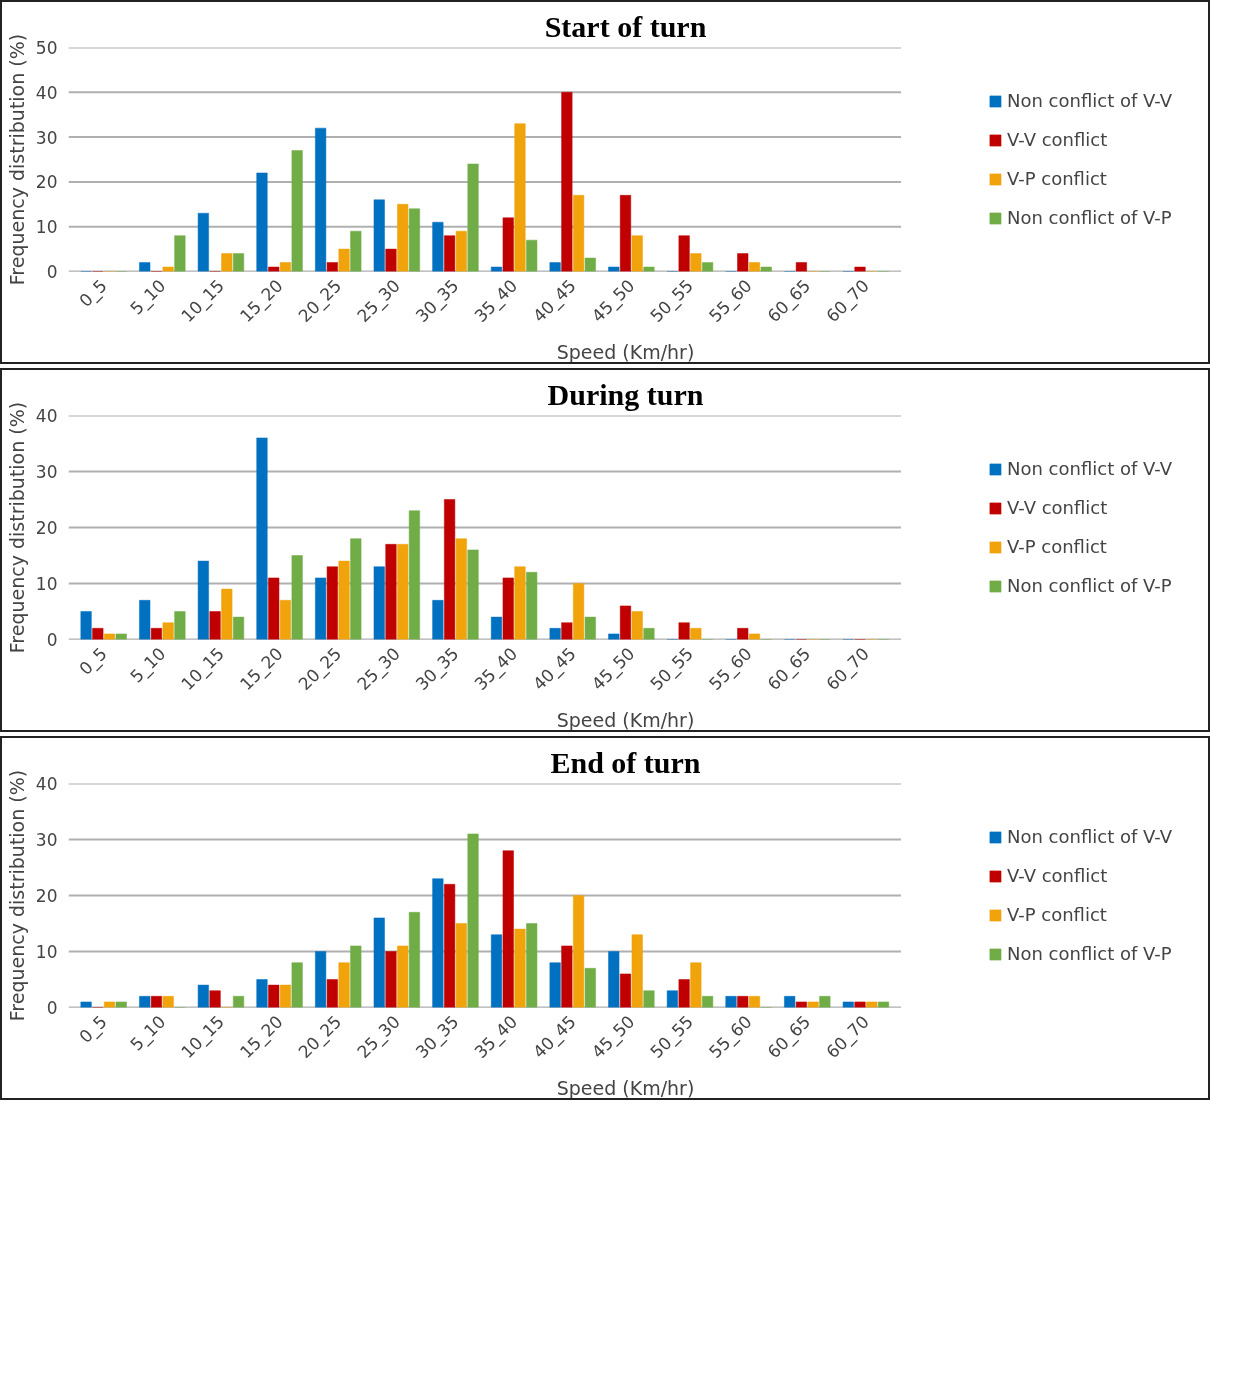 The width and height of the screenshot is (1246, 1373). I want to click on y-tick-label: 50, so click(46, 48).